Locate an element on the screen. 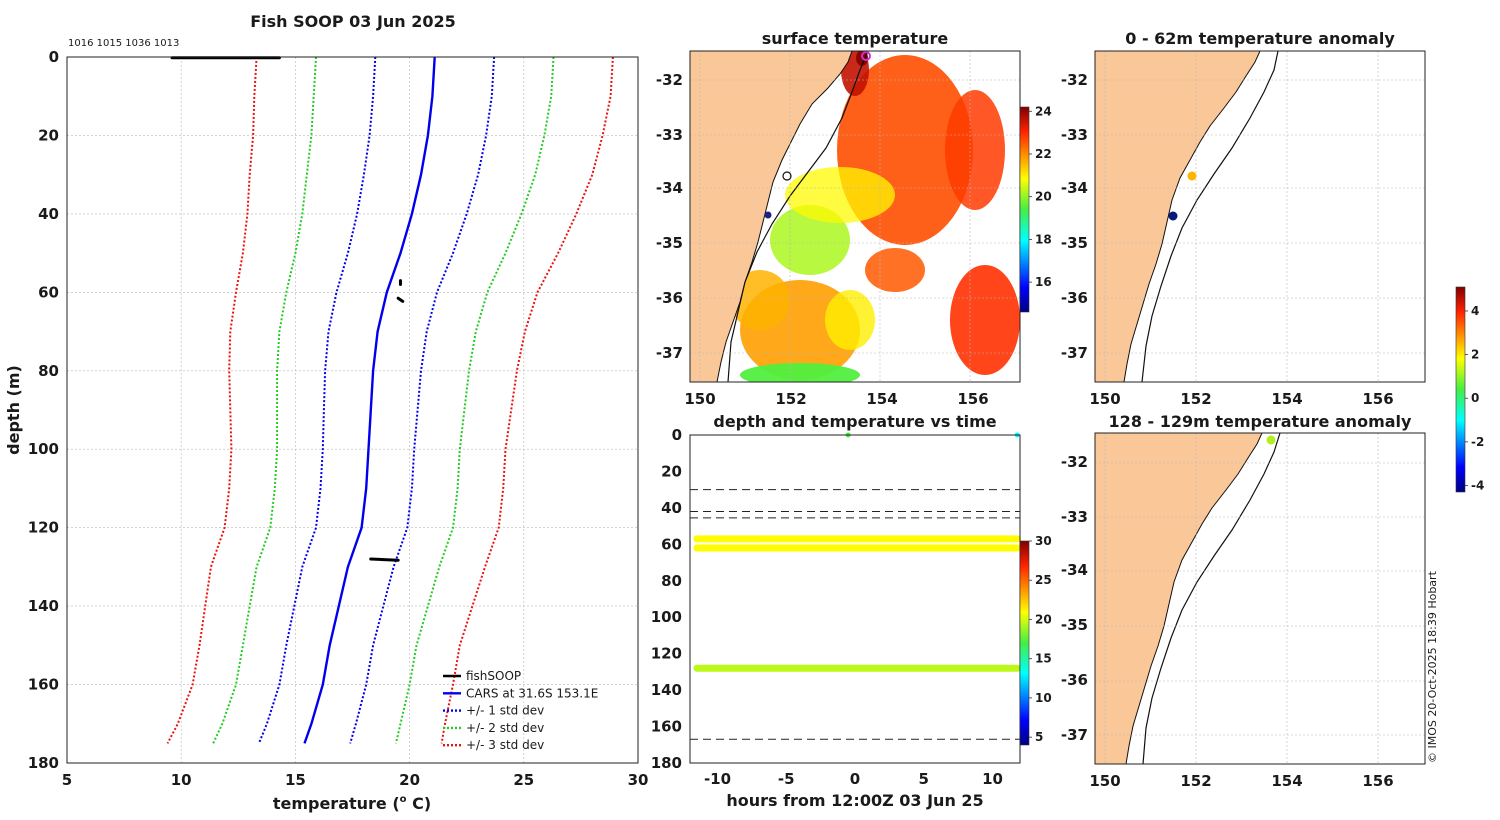 The width and height of the screenshot is (1500, 820). profile-y-tick-label: 180 is located at coordinates (43, 763).